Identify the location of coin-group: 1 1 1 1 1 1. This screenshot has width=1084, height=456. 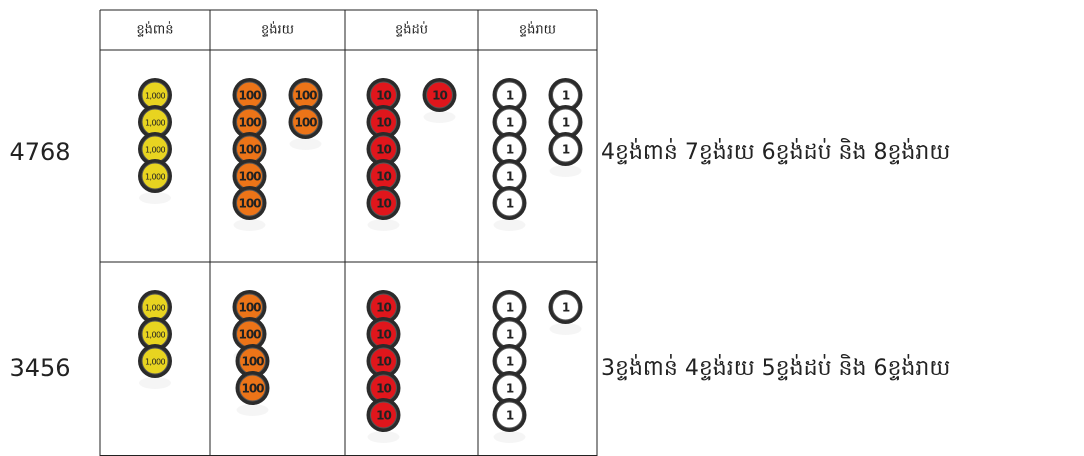
(537, 366).